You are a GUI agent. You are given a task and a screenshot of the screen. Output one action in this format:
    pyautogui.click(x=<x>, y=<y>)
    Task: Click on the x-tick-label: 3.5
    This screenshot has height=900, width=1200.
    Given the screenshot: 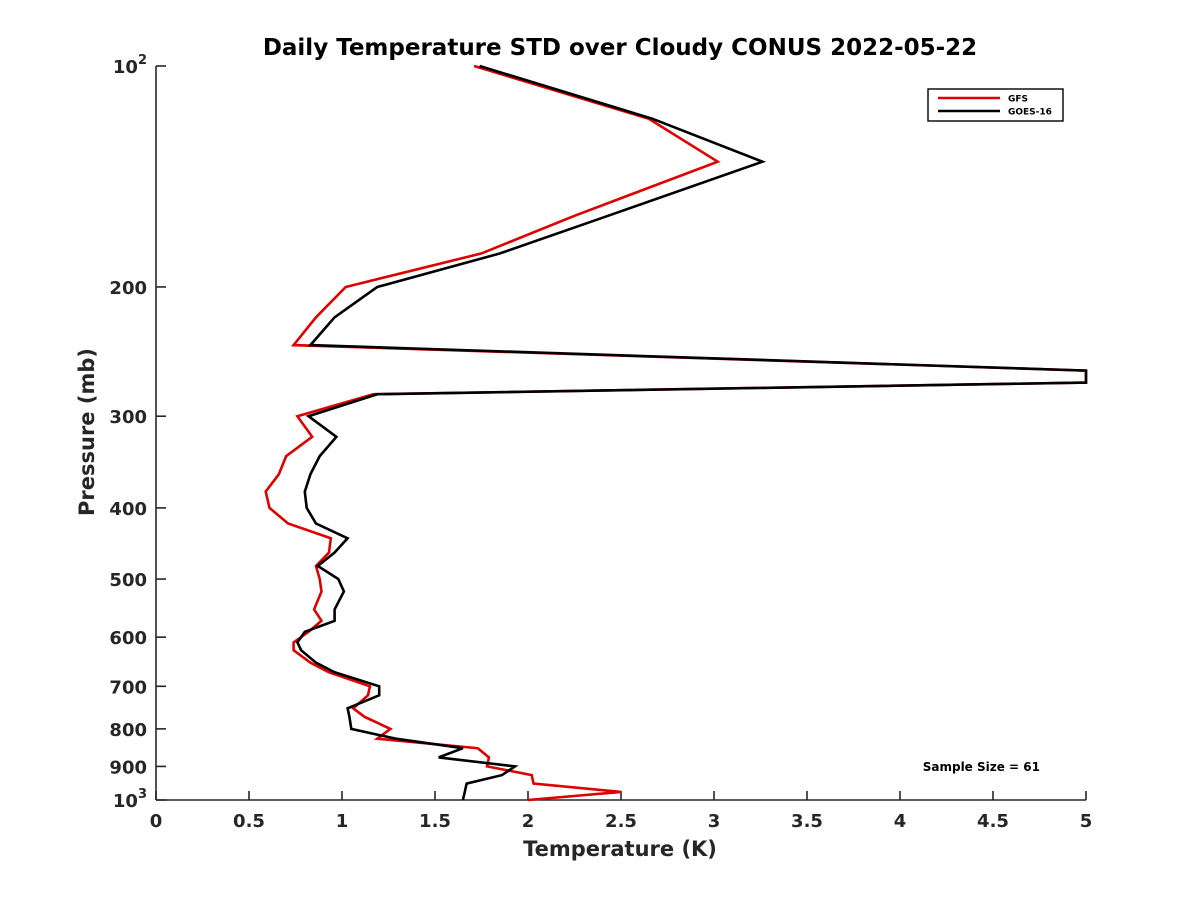 What is the action you would take?
    pyautogui.click(x=807, y=821)
    